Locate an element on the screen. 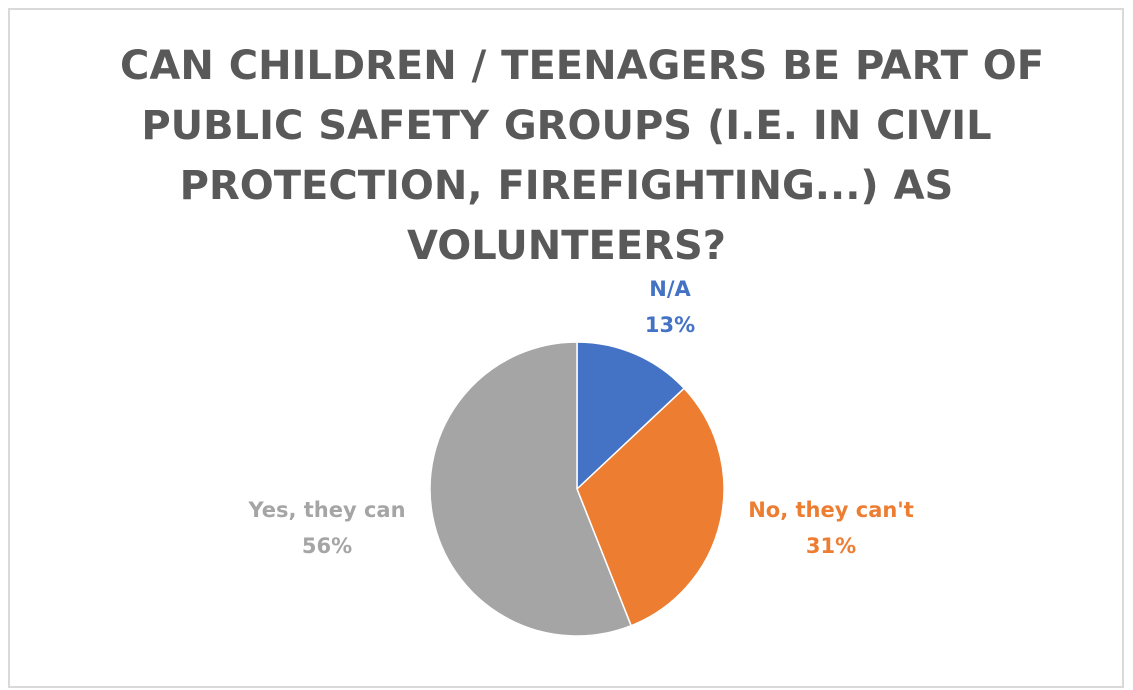 This screenshot has height=690, width=1133. slice-label: No, they can't is located at coordinates (831, 510).